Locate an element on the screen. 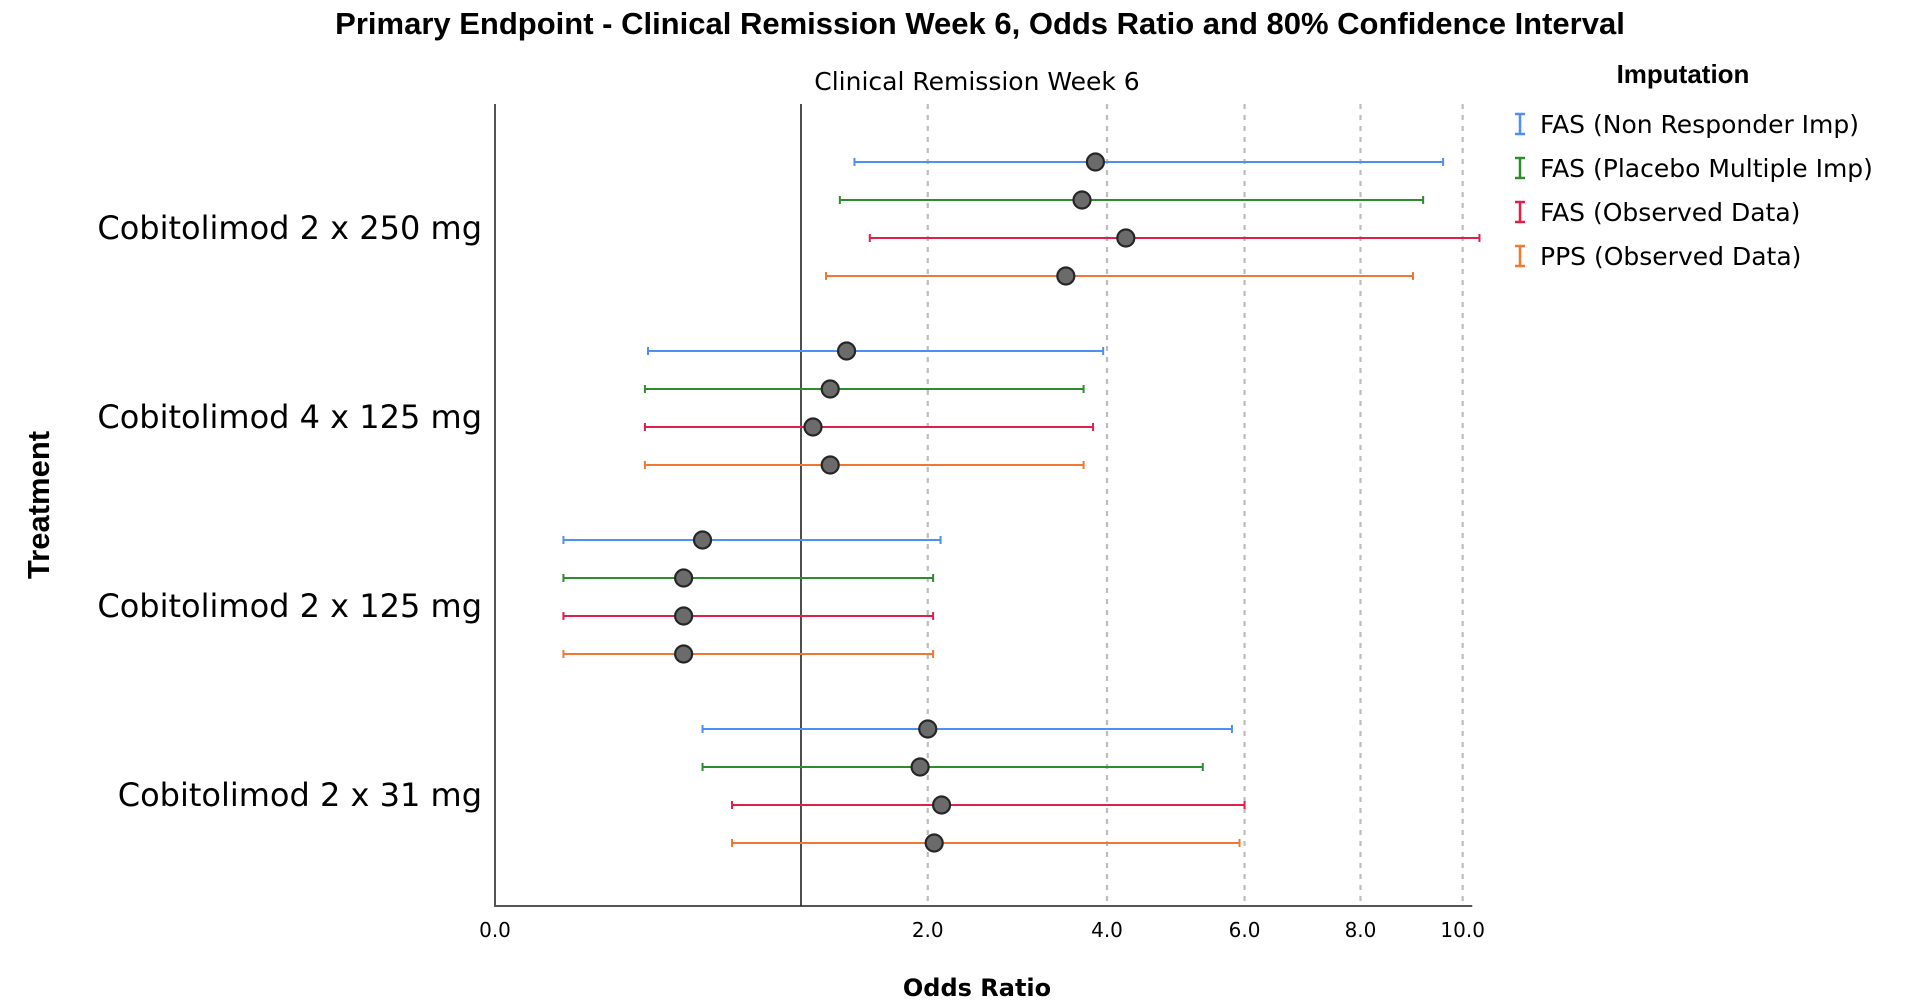 This screenshot has width=1926, height=1000. legend-label: FAS (Observed Data) is located at coordinates (1670, 212).